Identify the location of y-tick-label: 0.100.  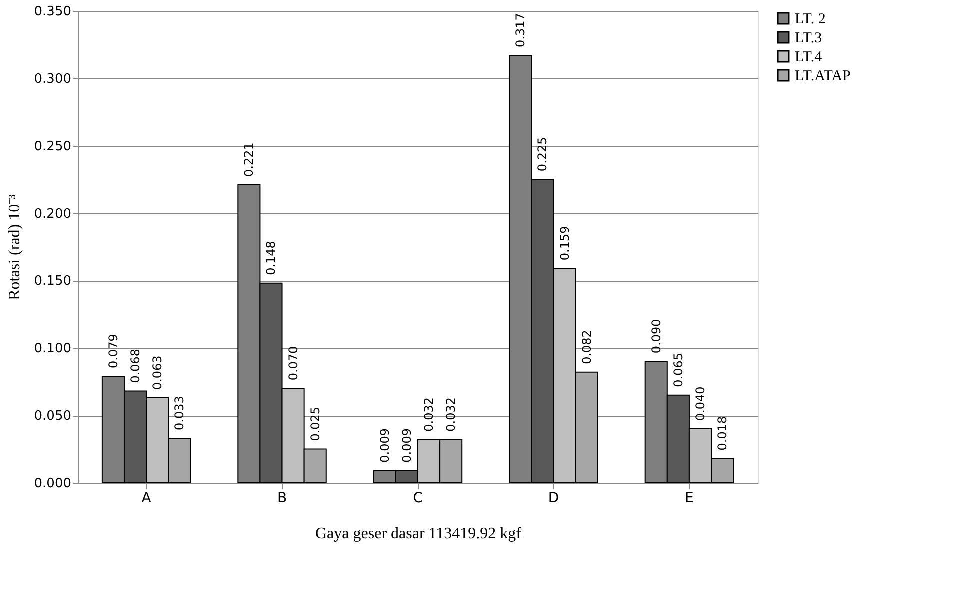
(53, 349).